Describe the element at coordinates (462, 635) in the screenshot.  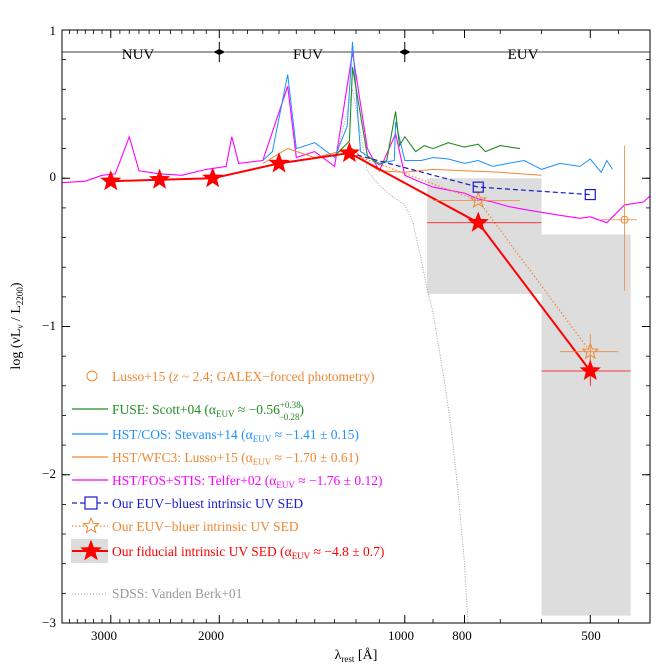
I see `x-tick-label: 800` at that location.